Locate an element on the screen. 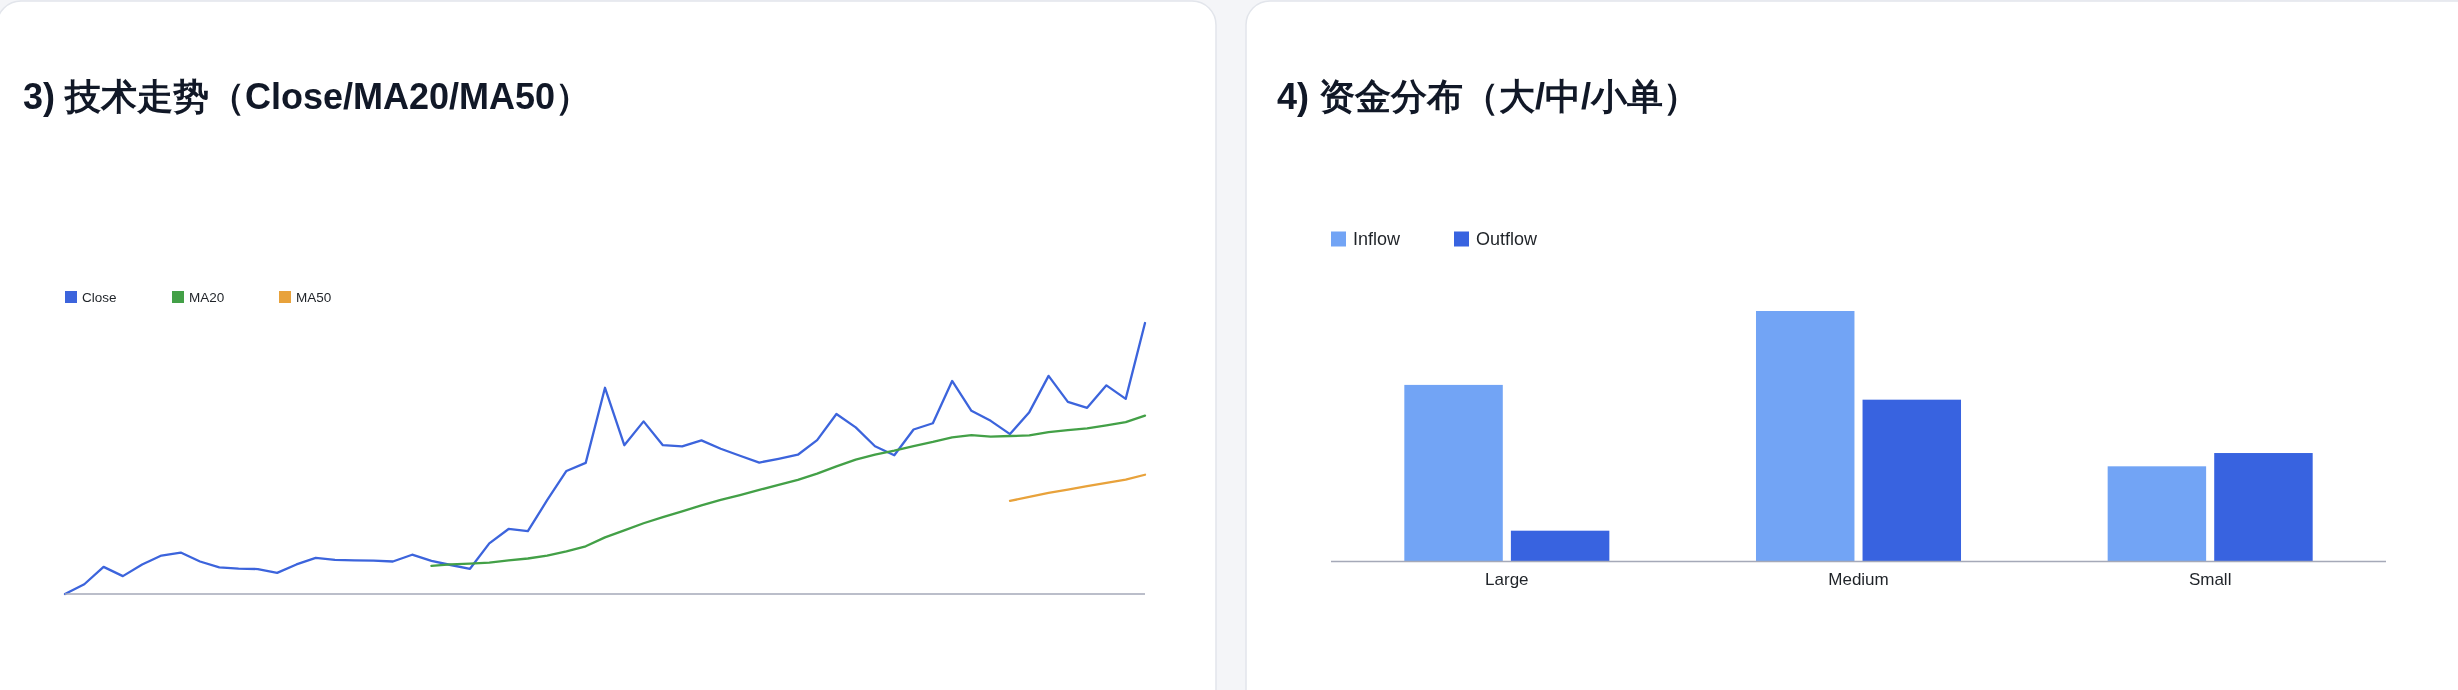 The width and height of the screenshot is (2458, 690). x-tick-label: Medium is located at coordinates (1858, 579).